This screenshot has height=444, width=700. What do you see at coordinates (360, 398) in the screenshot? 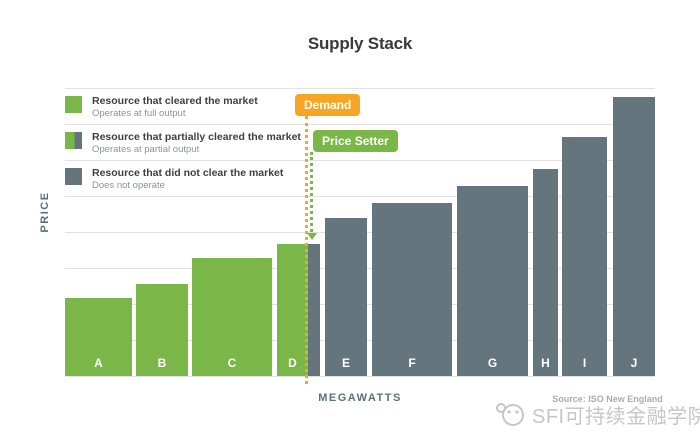
I see `x-axis-label: MEGAWATTS` at bounding box center [360, 398].